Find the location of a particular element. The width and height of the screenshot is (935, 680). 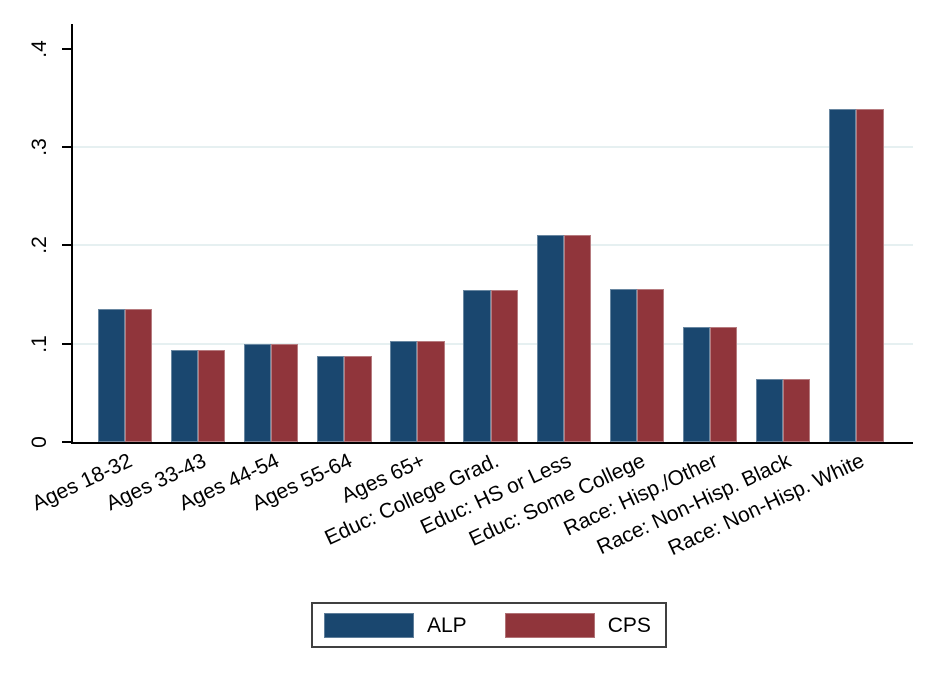

y-tick-label: .4 is located at coordinates (39, 48).